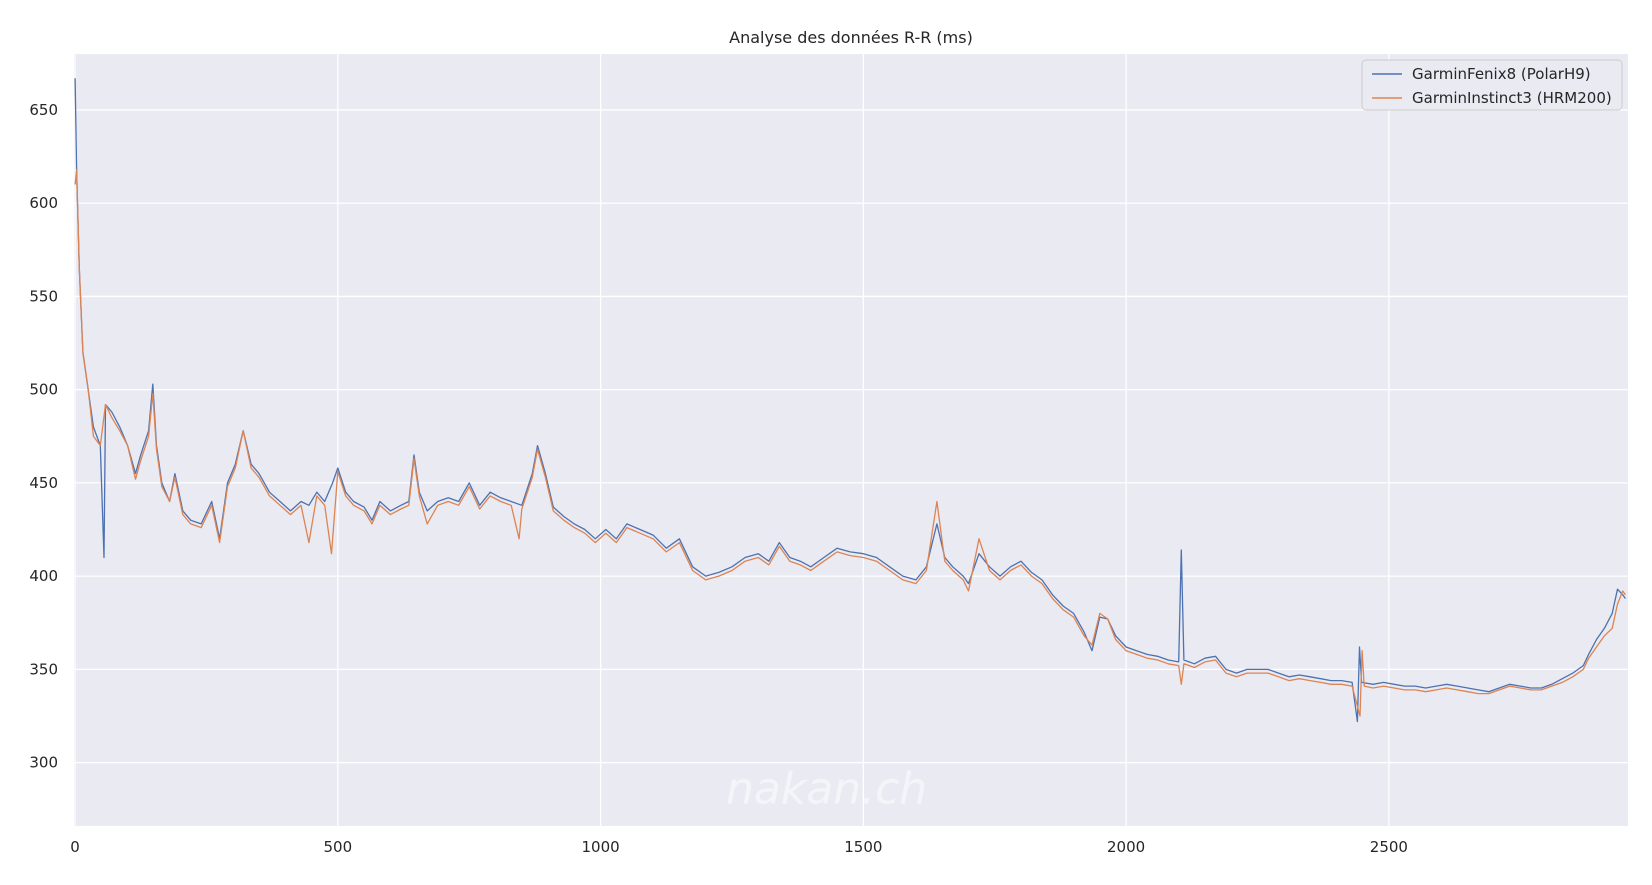 This screenshot has width=1652, height=885. I want to click on x-tick-label: 2500, so click(1389, 847).